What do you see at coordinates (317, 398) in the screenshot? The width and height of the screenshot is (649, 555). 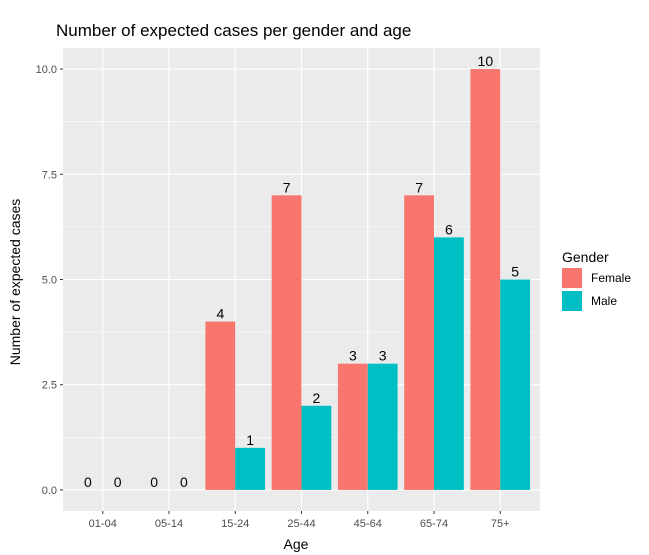 I see `data-label: 2` at bounding box center [317, 398].